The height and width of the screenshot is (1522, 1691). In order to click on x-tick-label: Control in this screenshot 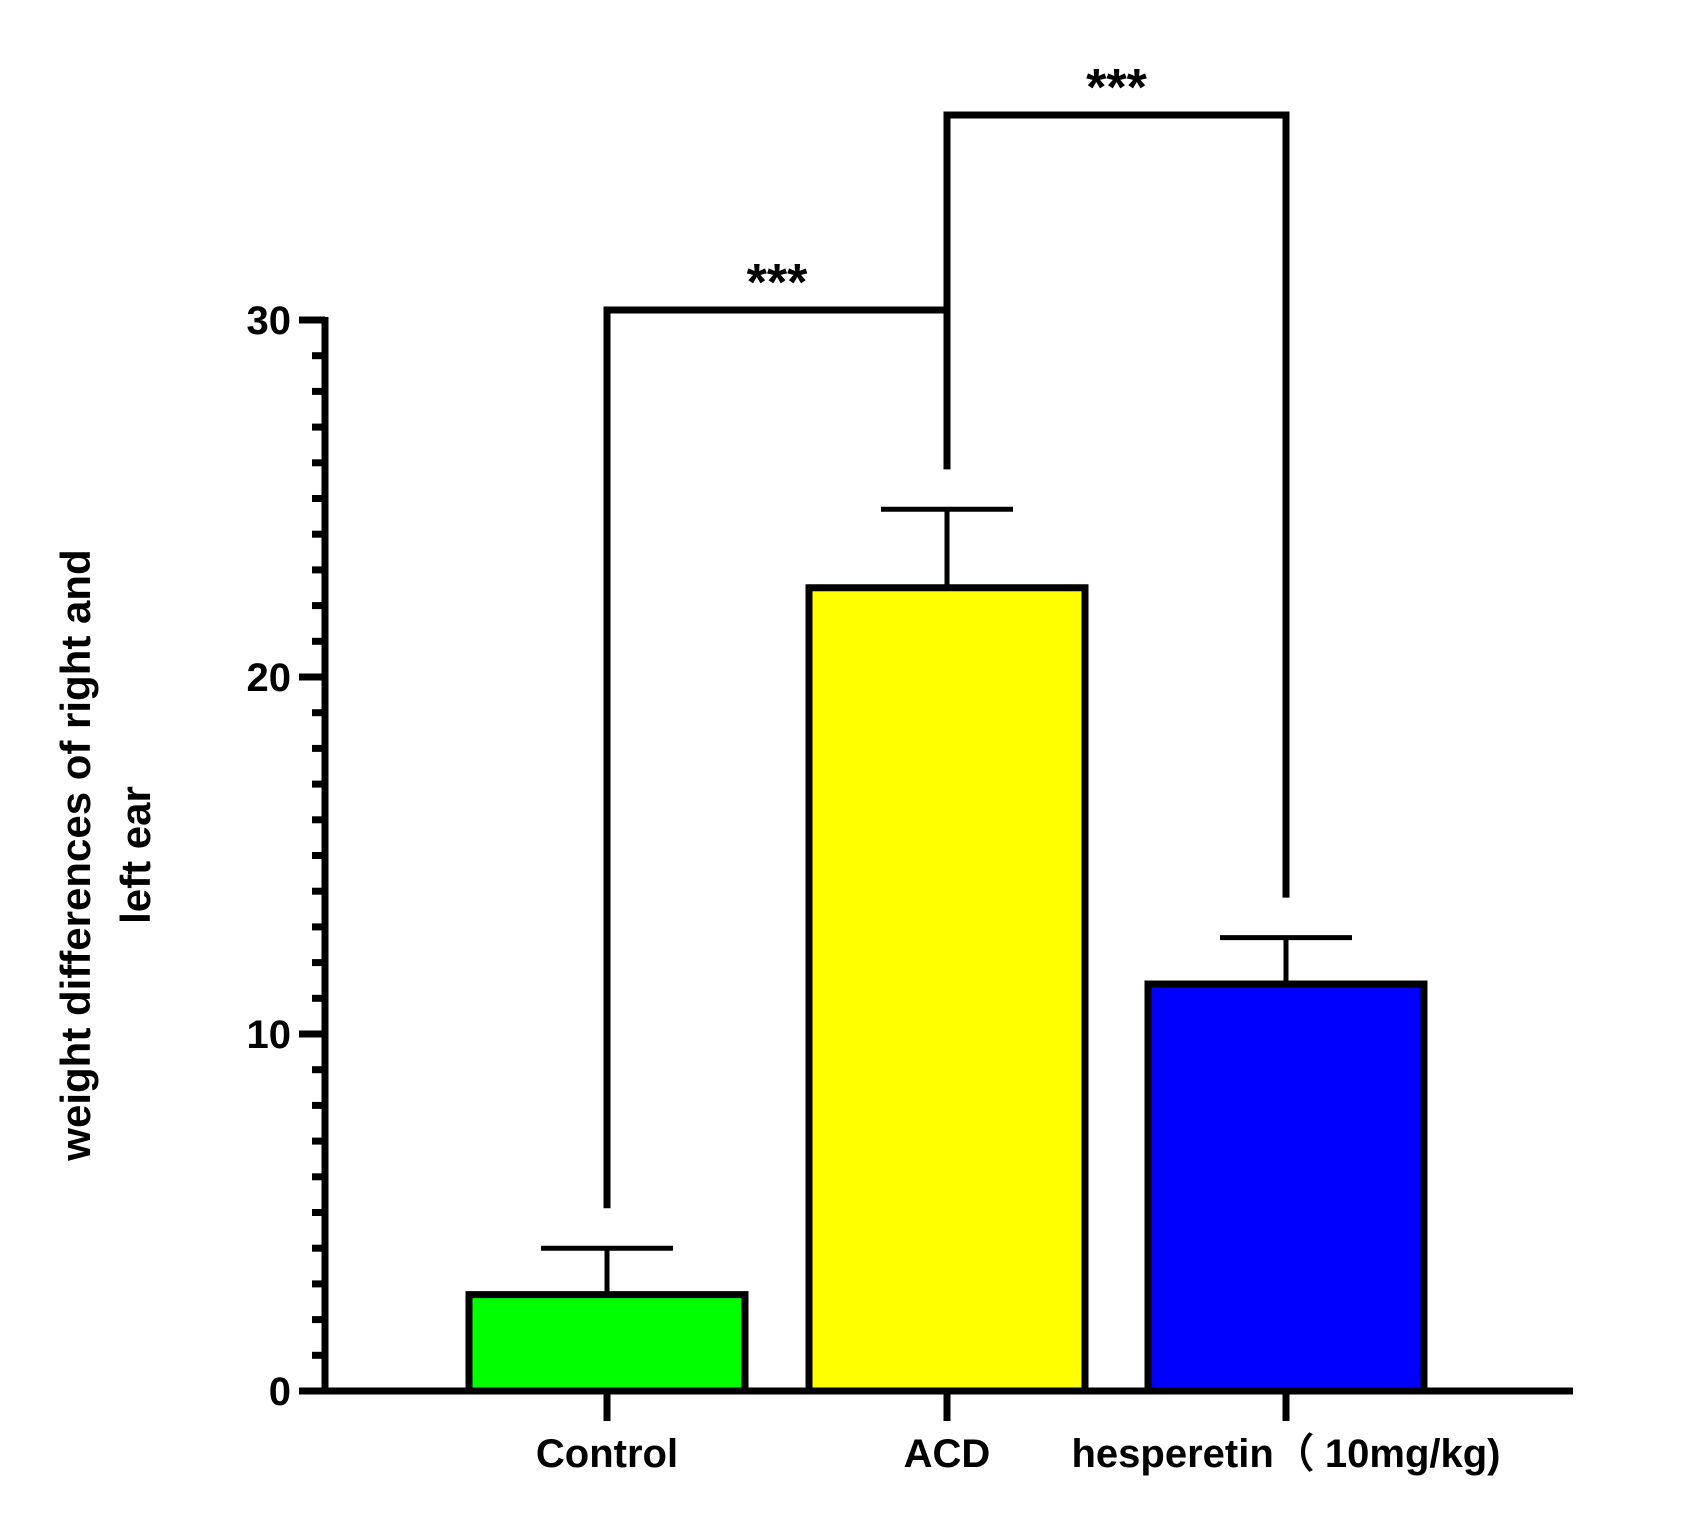, I will do `click(607, 1454)`.